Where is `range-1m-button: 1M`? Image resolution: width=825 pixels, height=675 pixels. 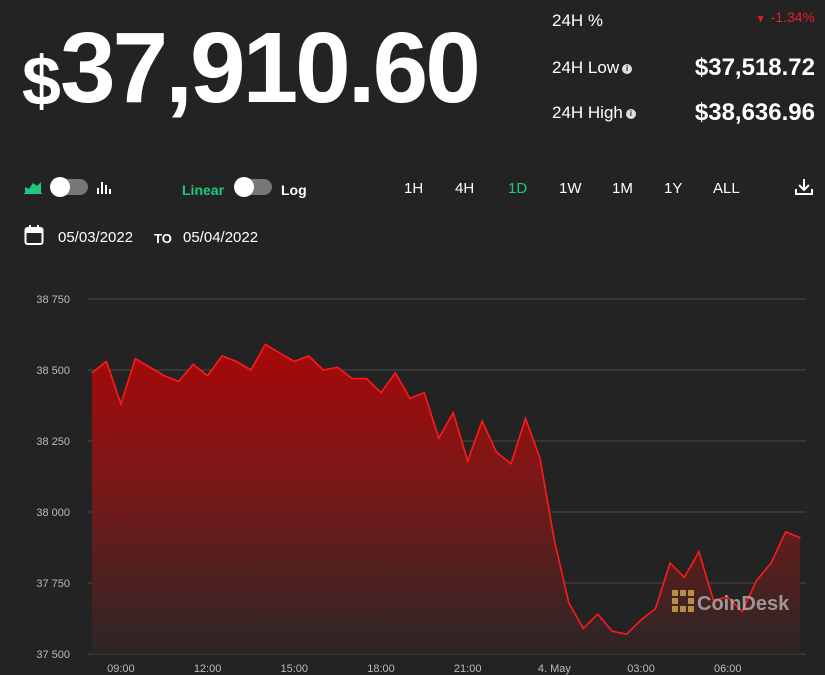
range-1m-button: 1M is located at coordinates (622, 188).